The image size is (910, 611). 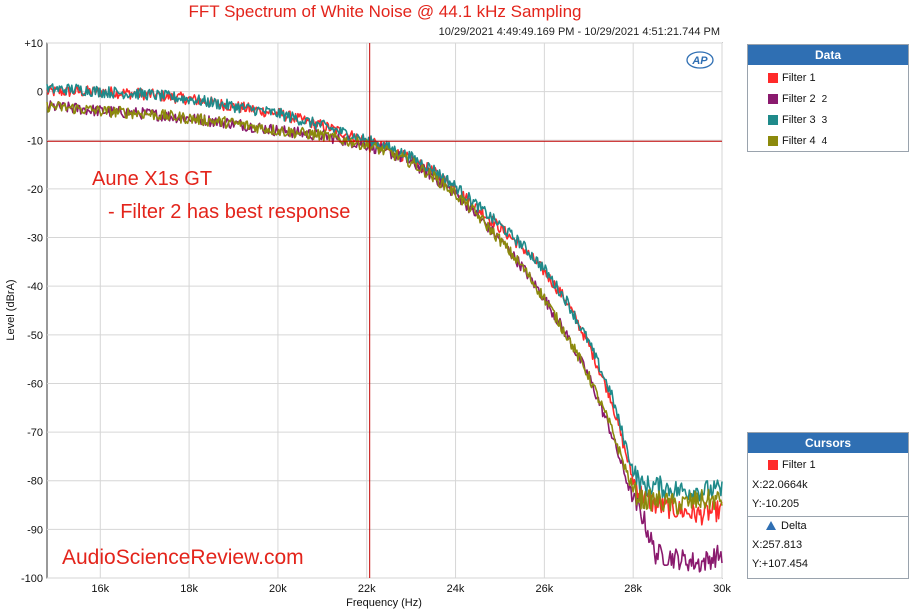 What do you see at coordinates (40, 93) in the screenshot?
I see `y-tick-label: 0` at bounding box center [40, 93].